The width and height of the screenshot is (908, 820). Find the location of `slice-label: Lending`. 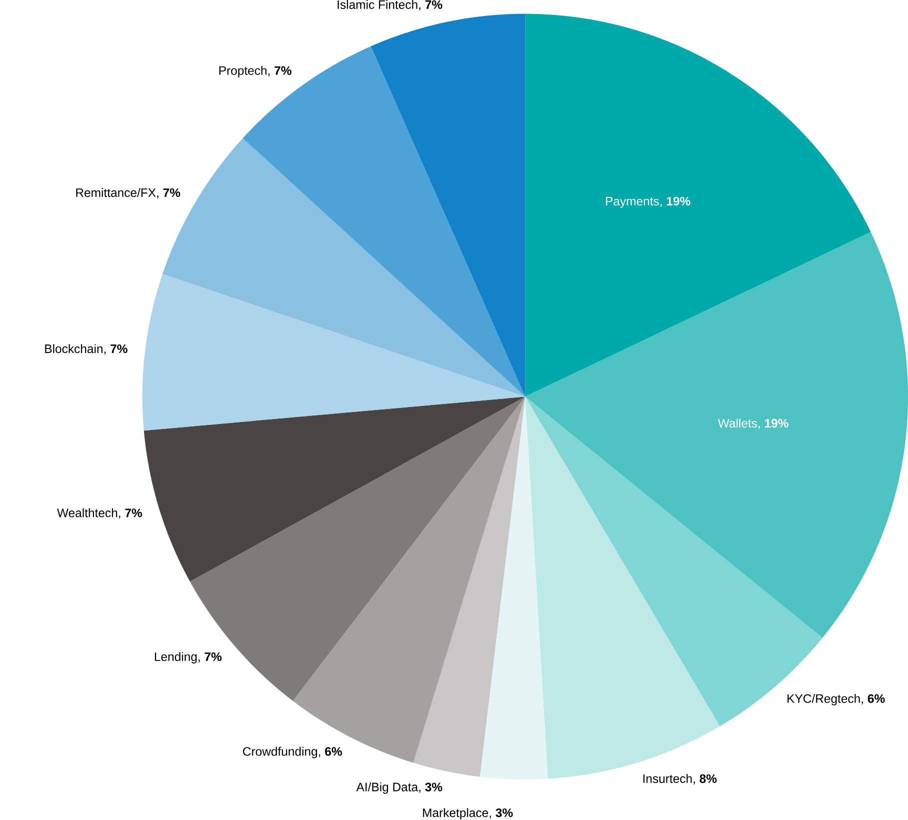

slice-label: Lending is located at coordinates (175, 658).